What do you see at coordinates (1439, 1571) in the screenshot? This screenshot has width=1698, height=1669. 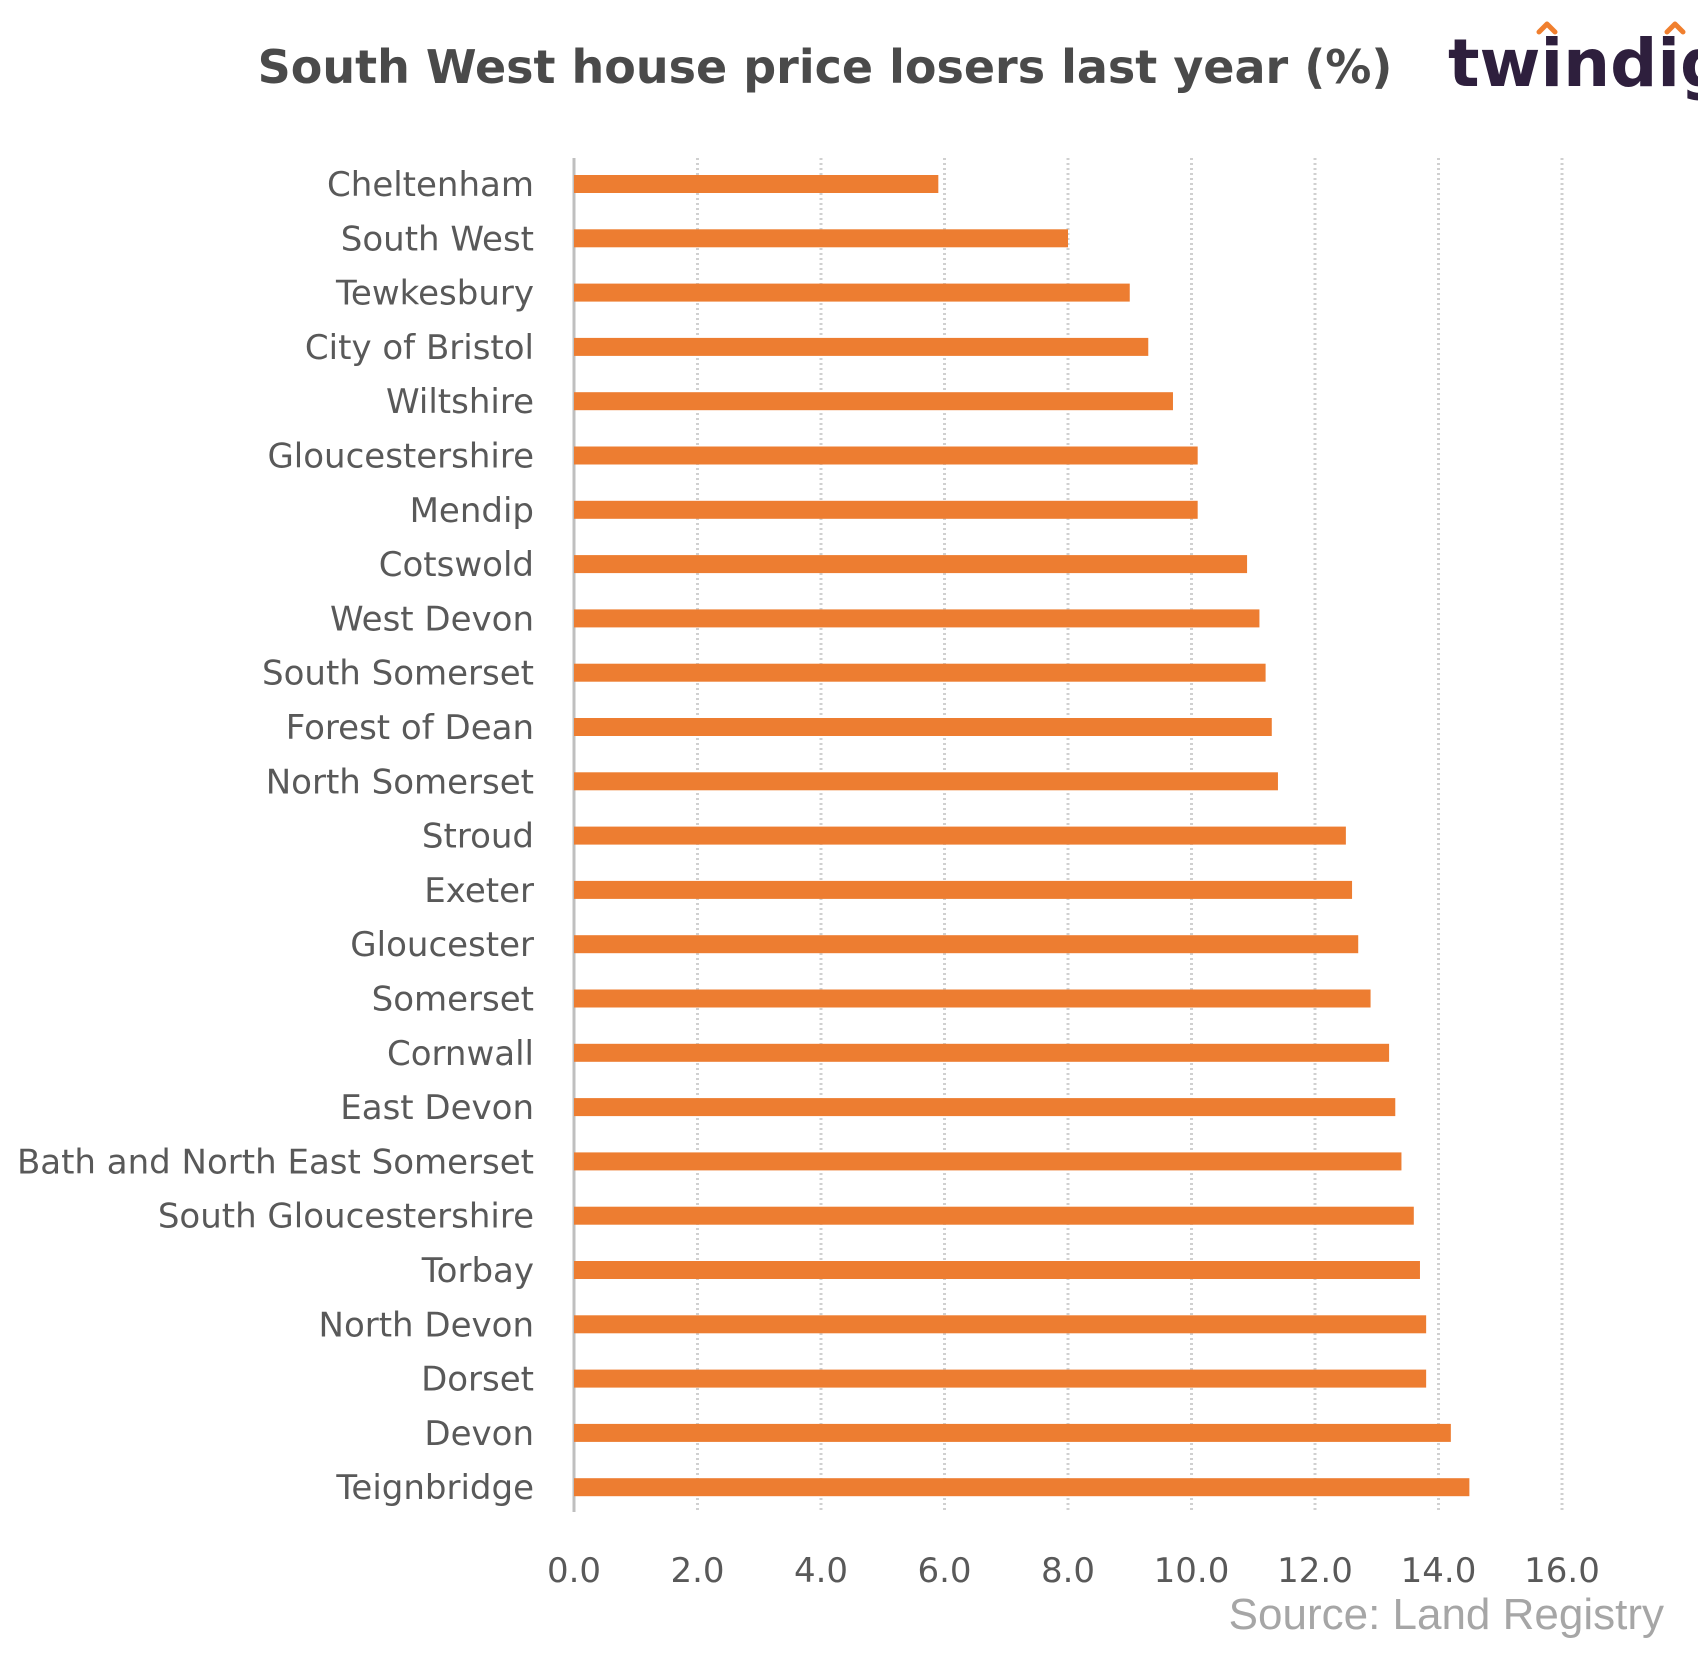 I see `x-tick-label: 14.0` at bounding box center [1439, 1571].